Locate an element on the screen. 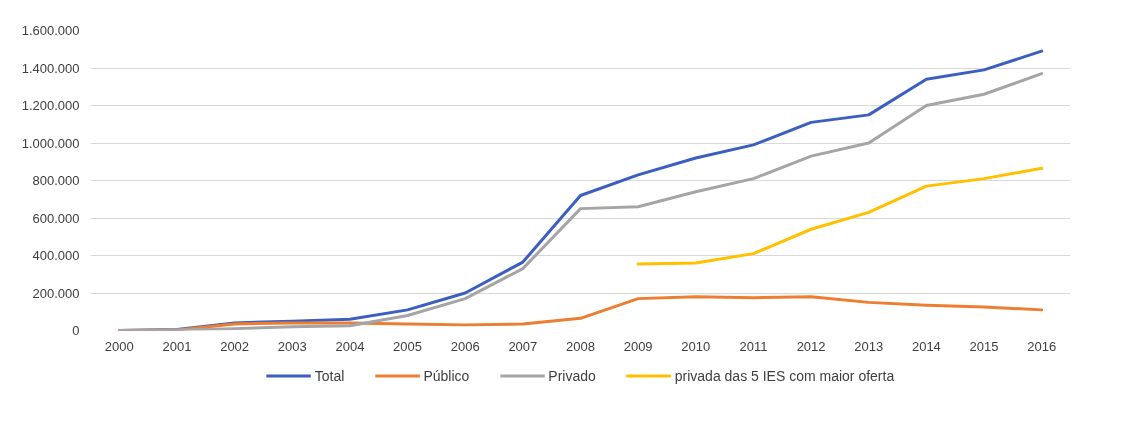  x-tick-label: 2011 is located at coordinates (753, 346).